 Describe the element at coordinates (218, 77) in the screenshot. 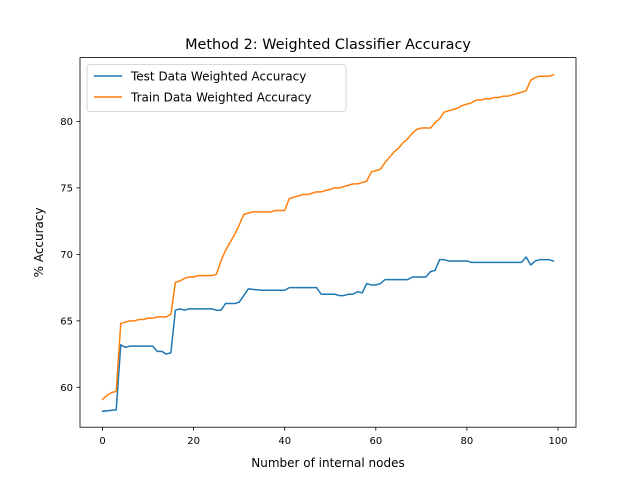

I see `legend-label-test: Test Data Weighted Accuracy` at that location.